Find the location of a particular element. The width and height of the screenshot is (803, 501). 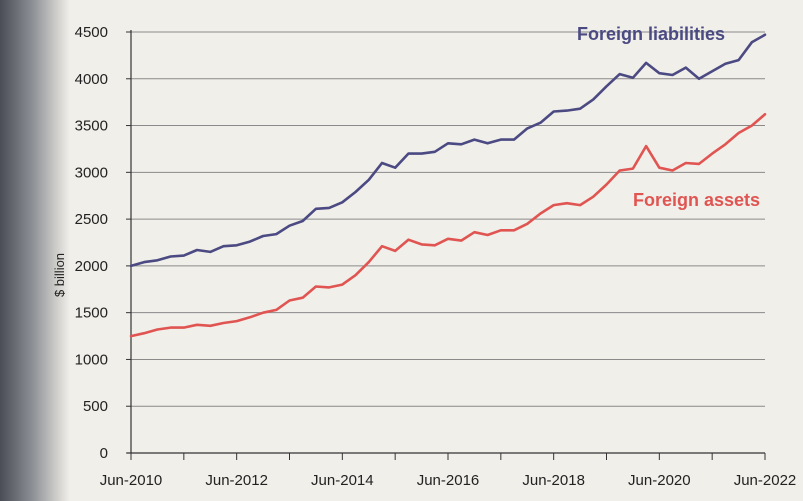

x-tick-label: Jun-2014 is located at coordinates (342, 480).